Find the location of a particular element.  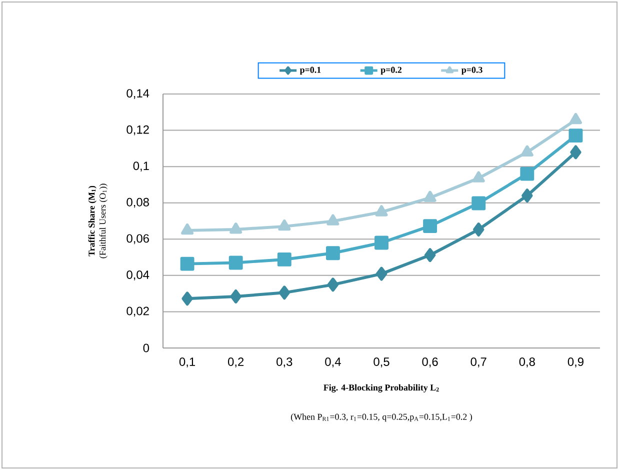

x-tick-label: 0,8 is located at coordinates (527, 363).